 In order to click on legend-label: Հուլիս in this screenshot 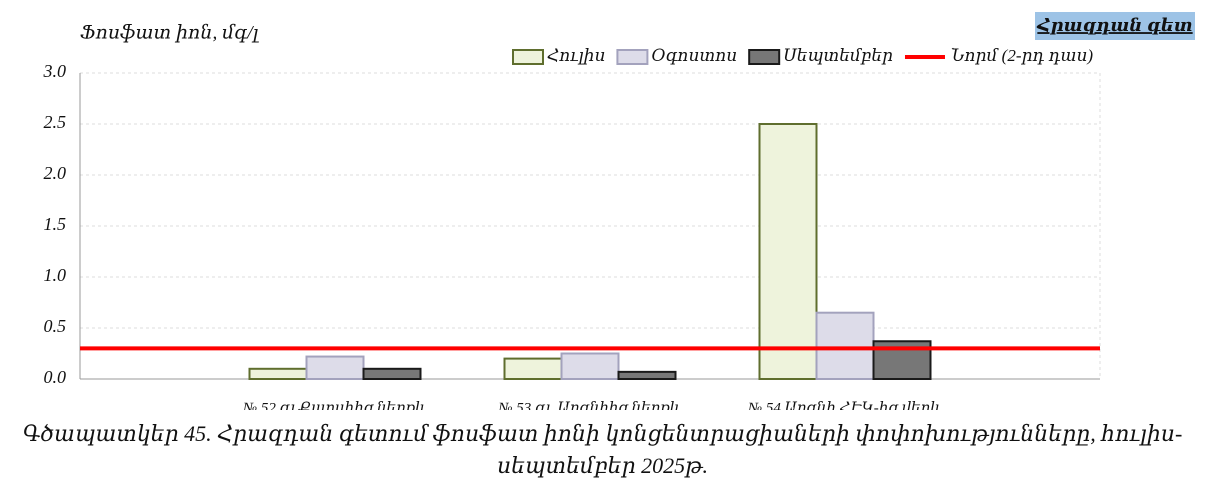, I will do `click(576, 55)`.